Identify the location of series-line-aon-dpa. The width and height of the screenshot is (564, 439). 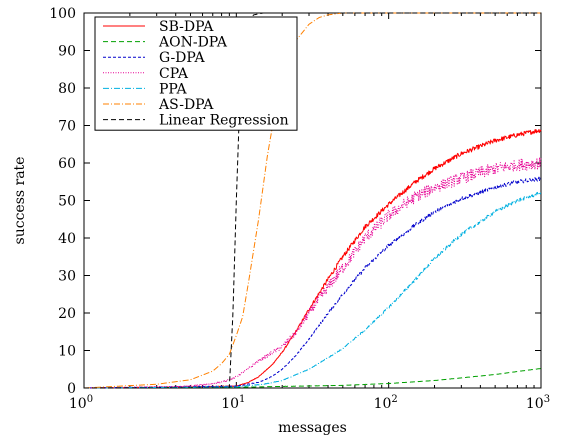
(313, 378).